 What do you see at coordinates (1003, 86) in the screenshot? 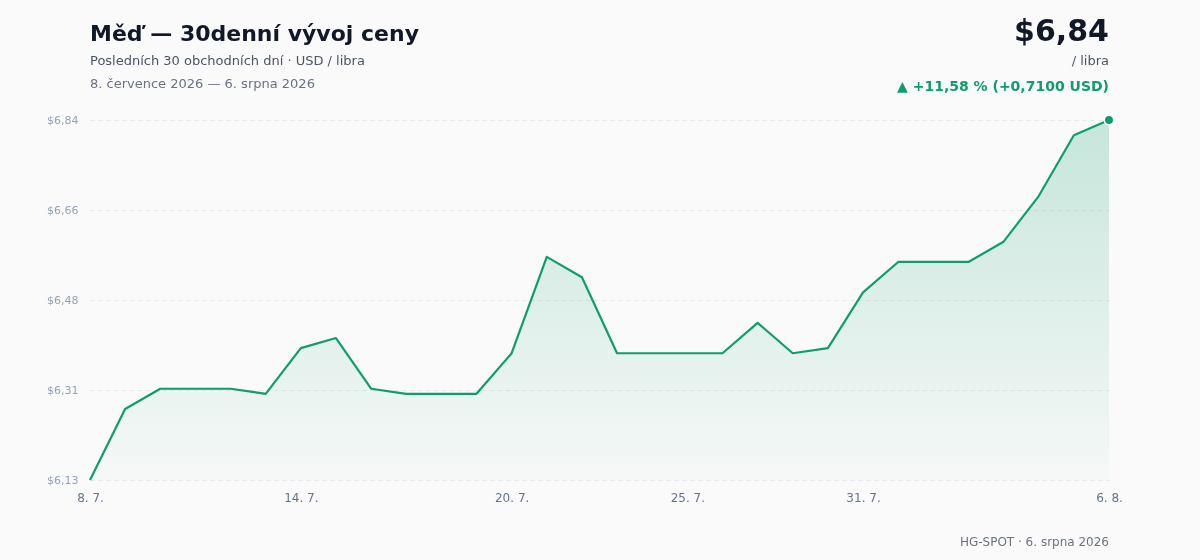
I see `text: ▲ +11,58 % (+0,7100 USD)` at bounding box center [1003, 86].